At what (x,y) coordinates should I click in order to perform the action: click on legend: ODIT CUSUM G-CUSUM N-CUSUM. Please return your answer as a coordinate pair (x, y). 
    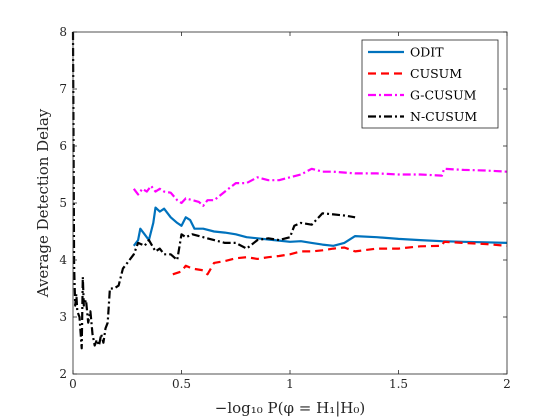
    Looking at the image, I should click on (430, 84).